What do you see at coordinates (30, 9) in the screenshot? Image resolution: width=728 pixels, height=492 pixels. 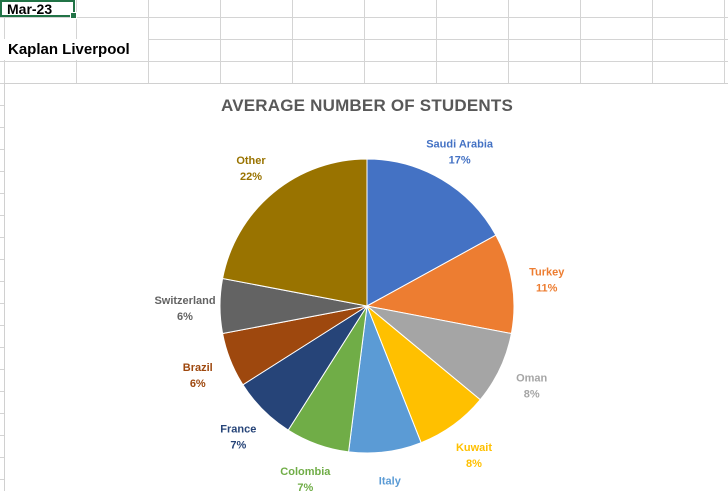 I see `cell-a1-value: Mar-23` at bounding box center [30, 9].